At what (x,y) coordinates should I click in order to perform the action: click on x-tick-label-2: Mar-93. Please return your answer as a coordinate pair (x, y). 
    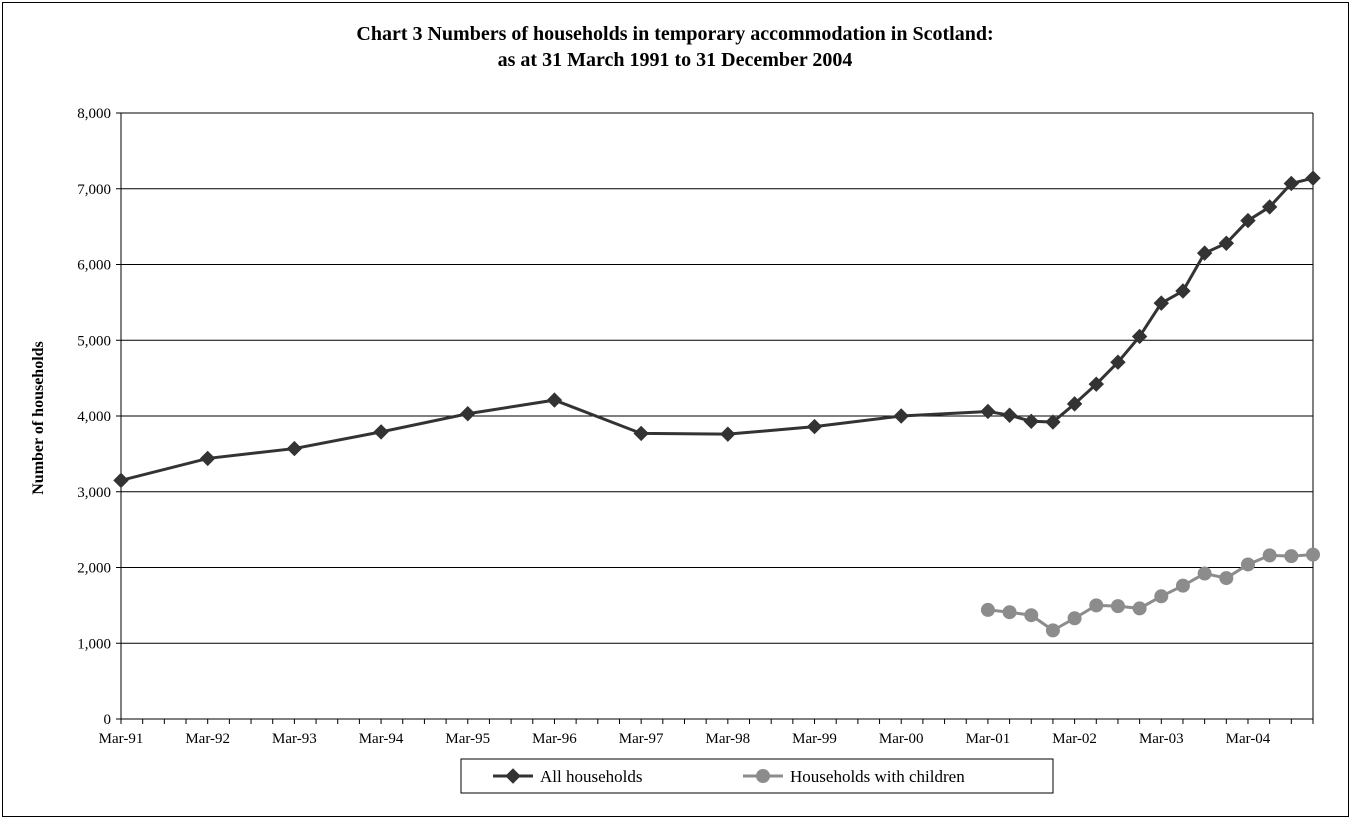
    Looking at the image, I should click on (294, 739).